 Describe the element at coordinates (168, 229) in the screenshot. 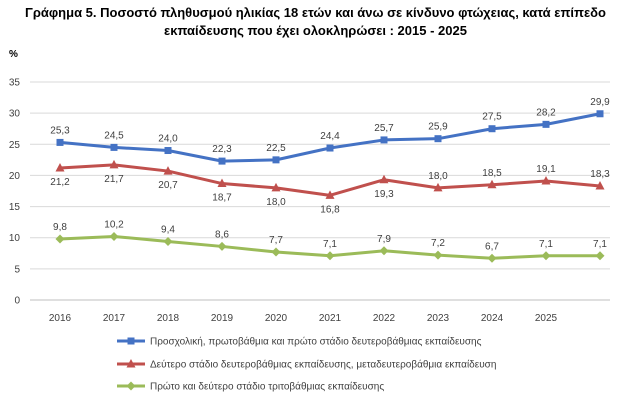

I see `data-label: 9,4` at that location.